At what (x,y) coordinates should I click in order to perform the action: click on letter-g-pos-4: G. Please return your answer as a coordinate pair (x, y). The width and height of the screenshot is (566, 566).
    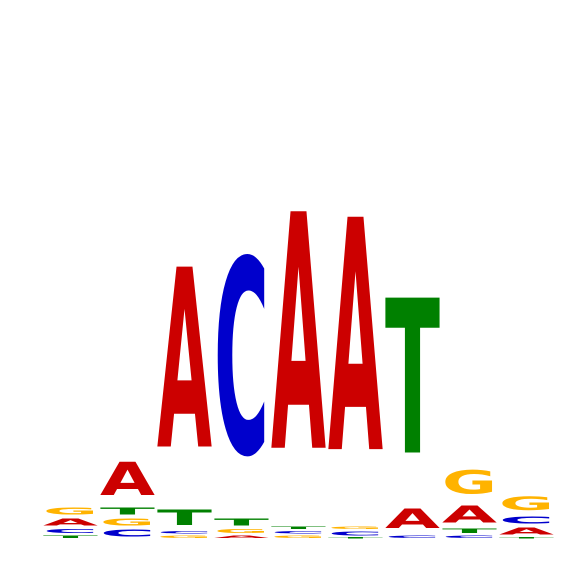
    Looking at the image, I should click on (241, 531).